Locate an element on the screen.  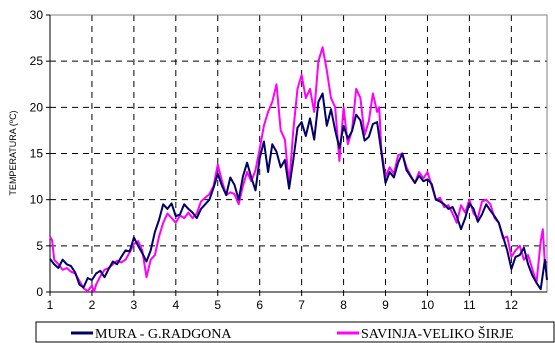
x-tick-label: 12 is located at coordinates (512, 305).